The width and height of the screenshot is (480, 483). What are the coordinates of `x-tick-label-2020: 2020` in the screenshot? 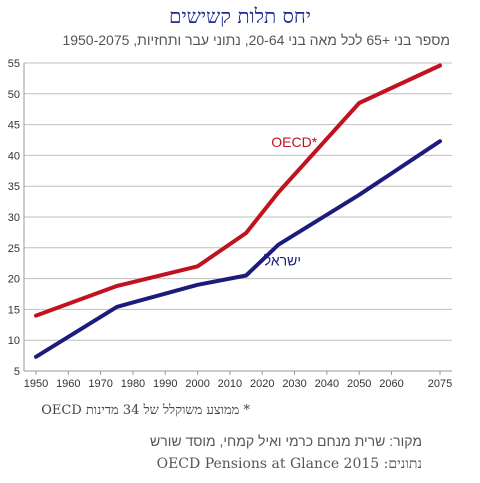 It's located at (262, 384).